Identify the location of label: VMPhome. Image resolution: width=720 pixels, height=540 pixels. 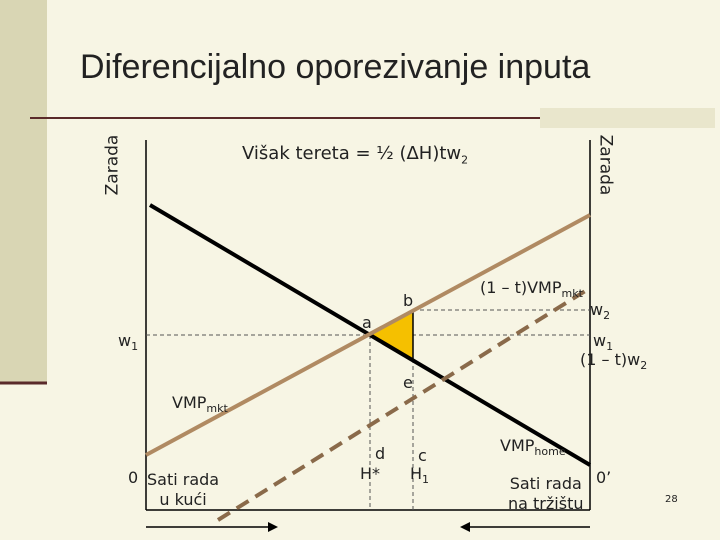
(533, 447).